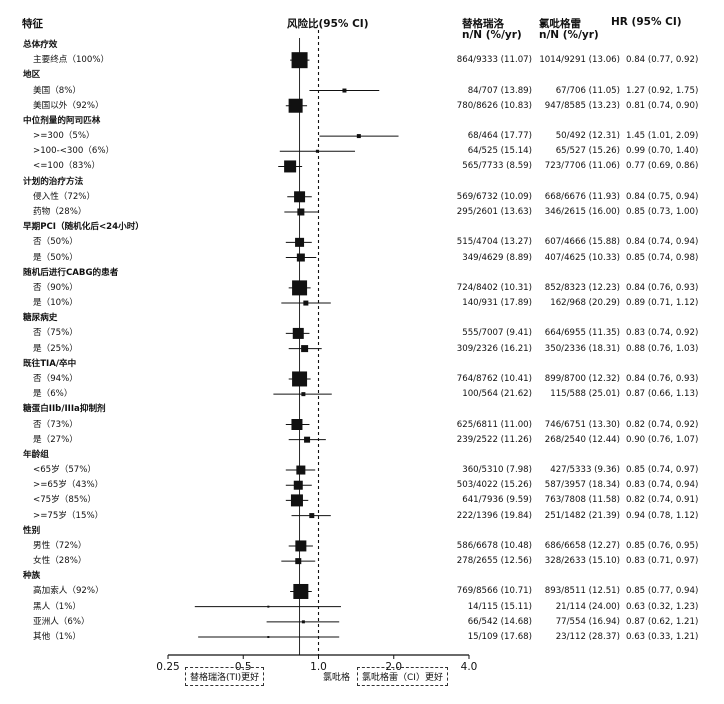 The height and width of the screenshot is (704, 724). Describe the element at coordinates (55, 303) in the screenshot. I see `subgroup-label: 是（10%）` at that location.